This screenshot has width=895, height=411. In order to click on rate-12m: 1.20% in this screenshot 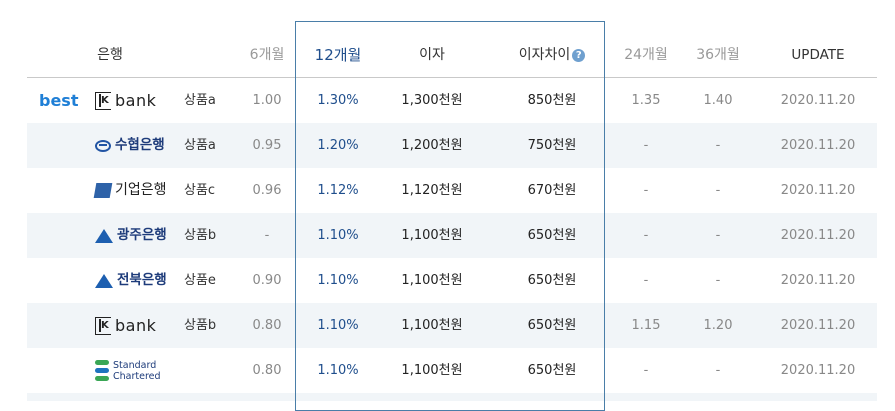, I will do `click(338, 145)`.